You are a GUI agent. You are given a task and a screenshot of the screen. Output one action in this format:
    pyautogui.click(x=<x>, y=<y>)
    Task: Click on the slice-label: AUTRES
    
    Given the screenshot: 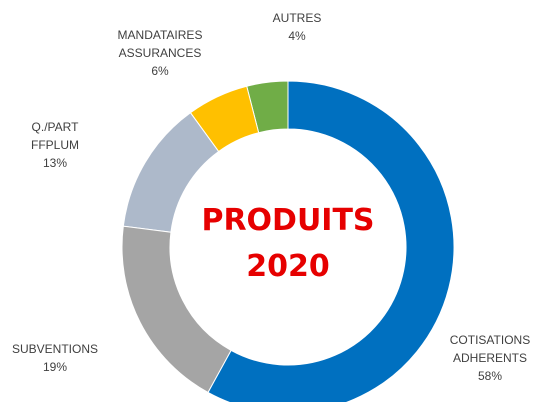 What is the action you would take?
    pyautogui.click(x=297, y=18)
    